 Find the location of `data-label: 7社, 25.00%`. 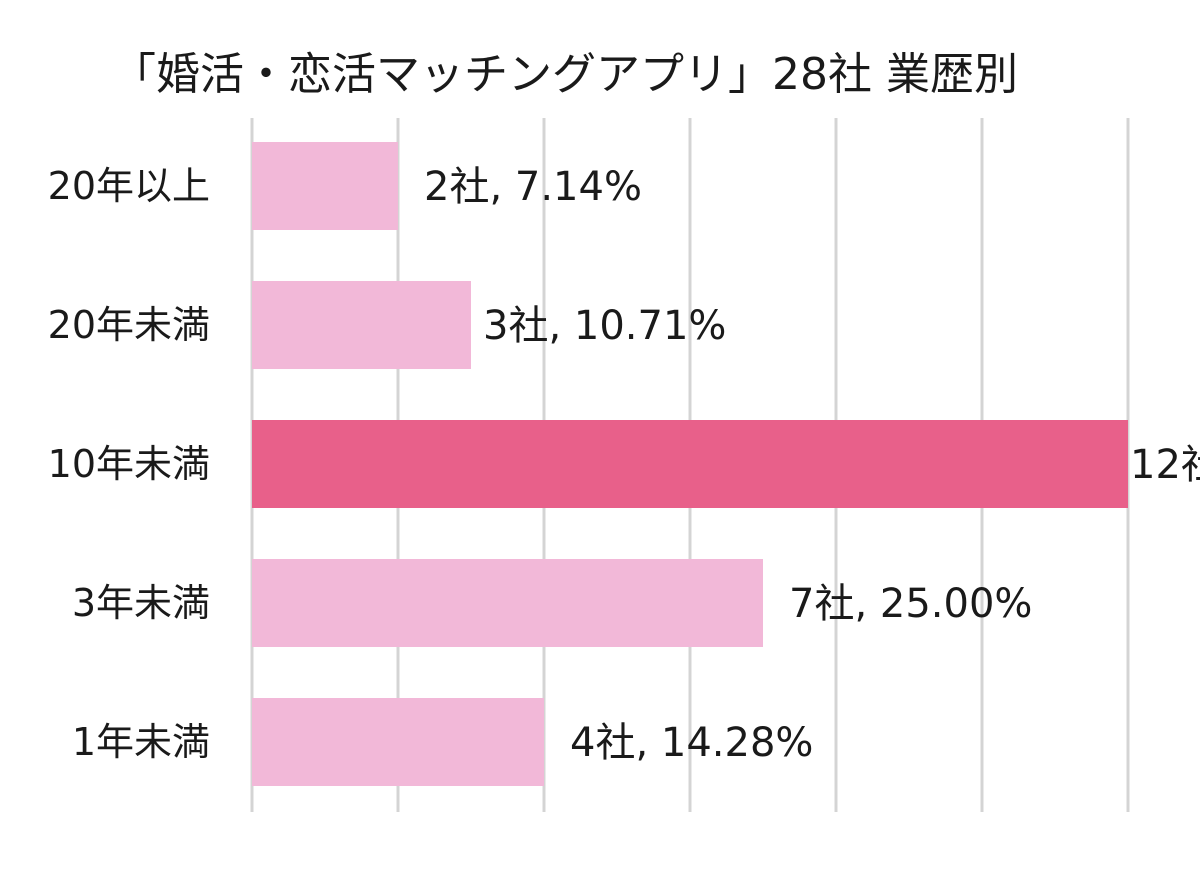

data-label: 7社, 25.00% is located at coordinates (910, 604).